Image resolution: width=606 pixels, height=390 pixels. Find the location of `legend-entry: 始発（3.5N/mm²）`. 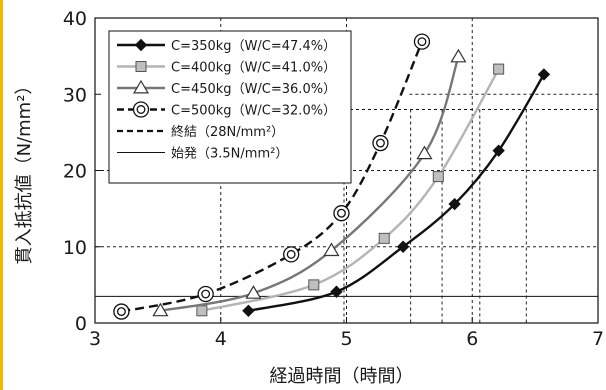

legend-entry: 始発（3.5N/mm²） is located at coordinates (202, 154).